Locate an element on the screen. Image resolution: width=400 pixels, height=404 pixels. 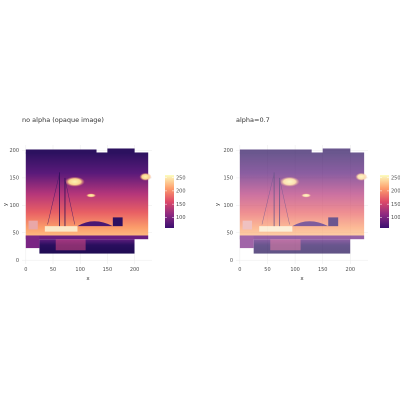
panel-title: no alpha (opaque image) is located at coordinates (63, 120).